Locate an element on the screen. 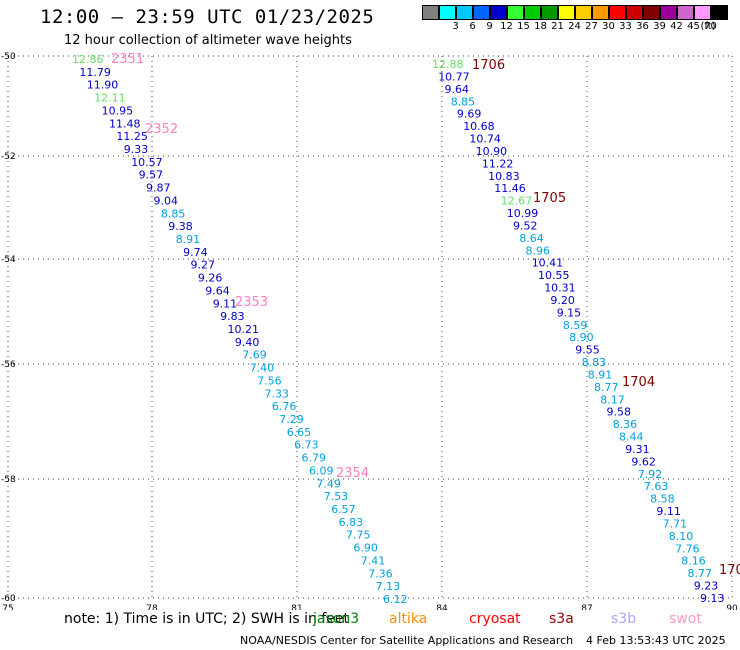 The width and height of the screenshot is (740, 650). wave-height-value: 7.76 is located at coordinates (687, 548).